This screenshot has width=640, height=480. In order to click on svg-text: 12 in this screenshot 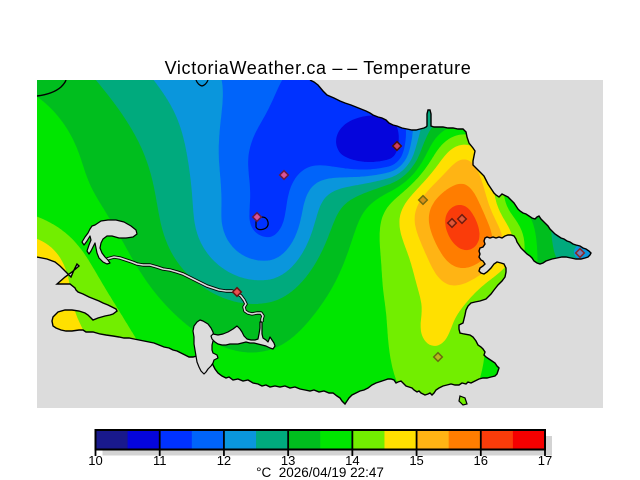, I will do `click(224, 460)`.